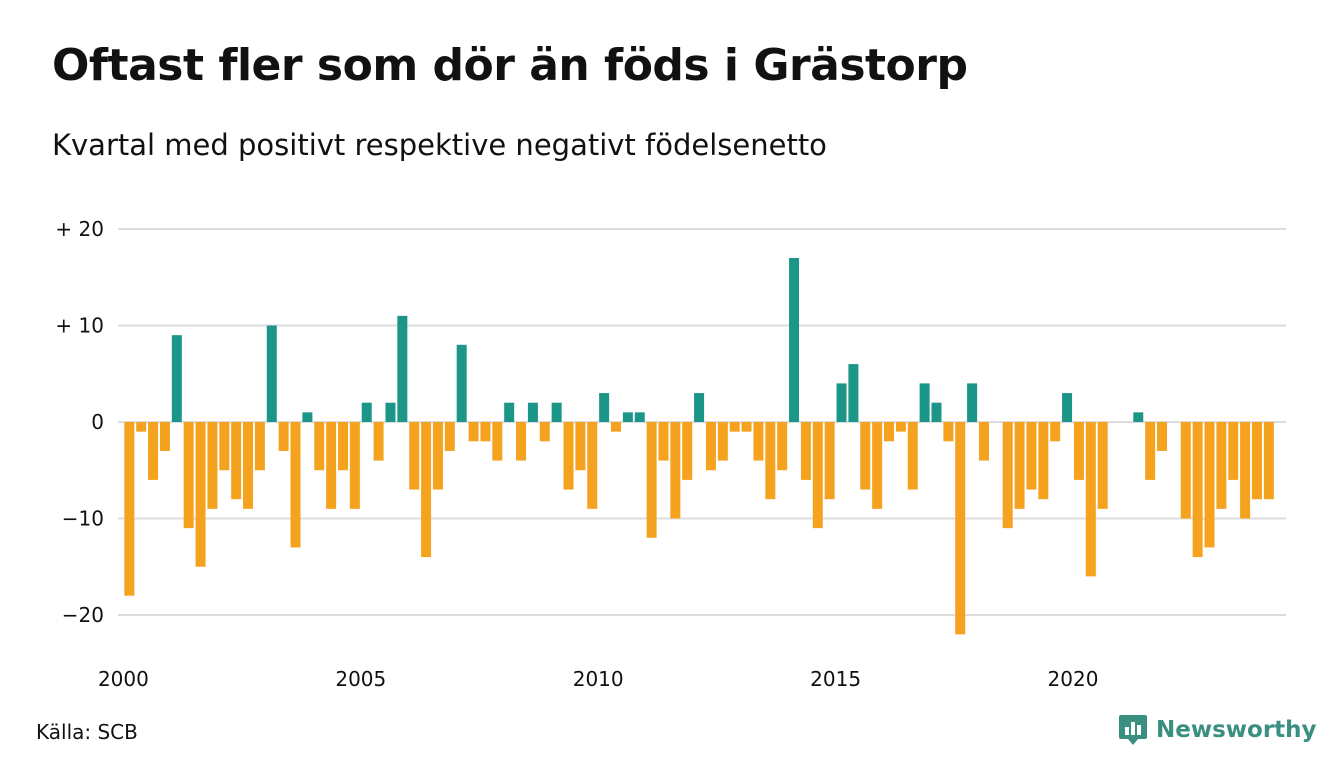 The image size is (1340, 780). What do you see at coordinates (510, 65) in the screenshot?
I see `chart-title: Oftast fler som dör än föds i Grästorp` at bounding box center [510, 65].